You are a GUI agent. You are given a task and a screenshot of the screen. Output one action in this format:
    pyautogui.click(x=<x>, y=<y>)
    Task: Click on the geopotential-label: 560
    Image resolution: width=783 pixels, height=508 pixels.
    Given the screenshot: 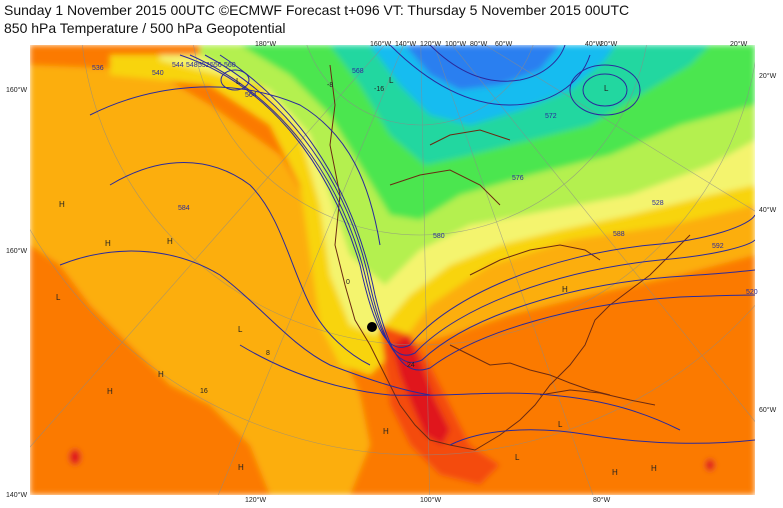 What is the action you would take?
    pyautogui.click(x=230, y=65)
    